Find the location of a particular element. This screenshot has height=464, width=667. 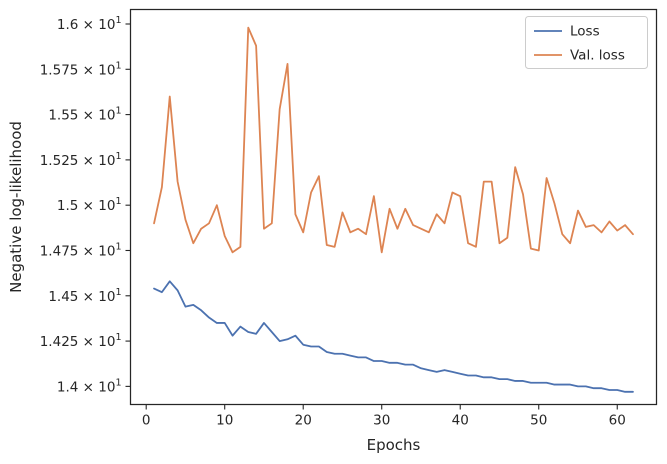

x-tick-label: 10 is located at coordinates (224, 421).